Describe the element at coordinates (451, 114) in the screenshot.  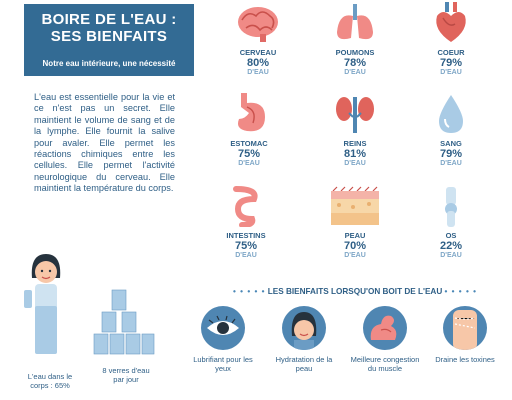
I see `blood-drop-icon` at that location.